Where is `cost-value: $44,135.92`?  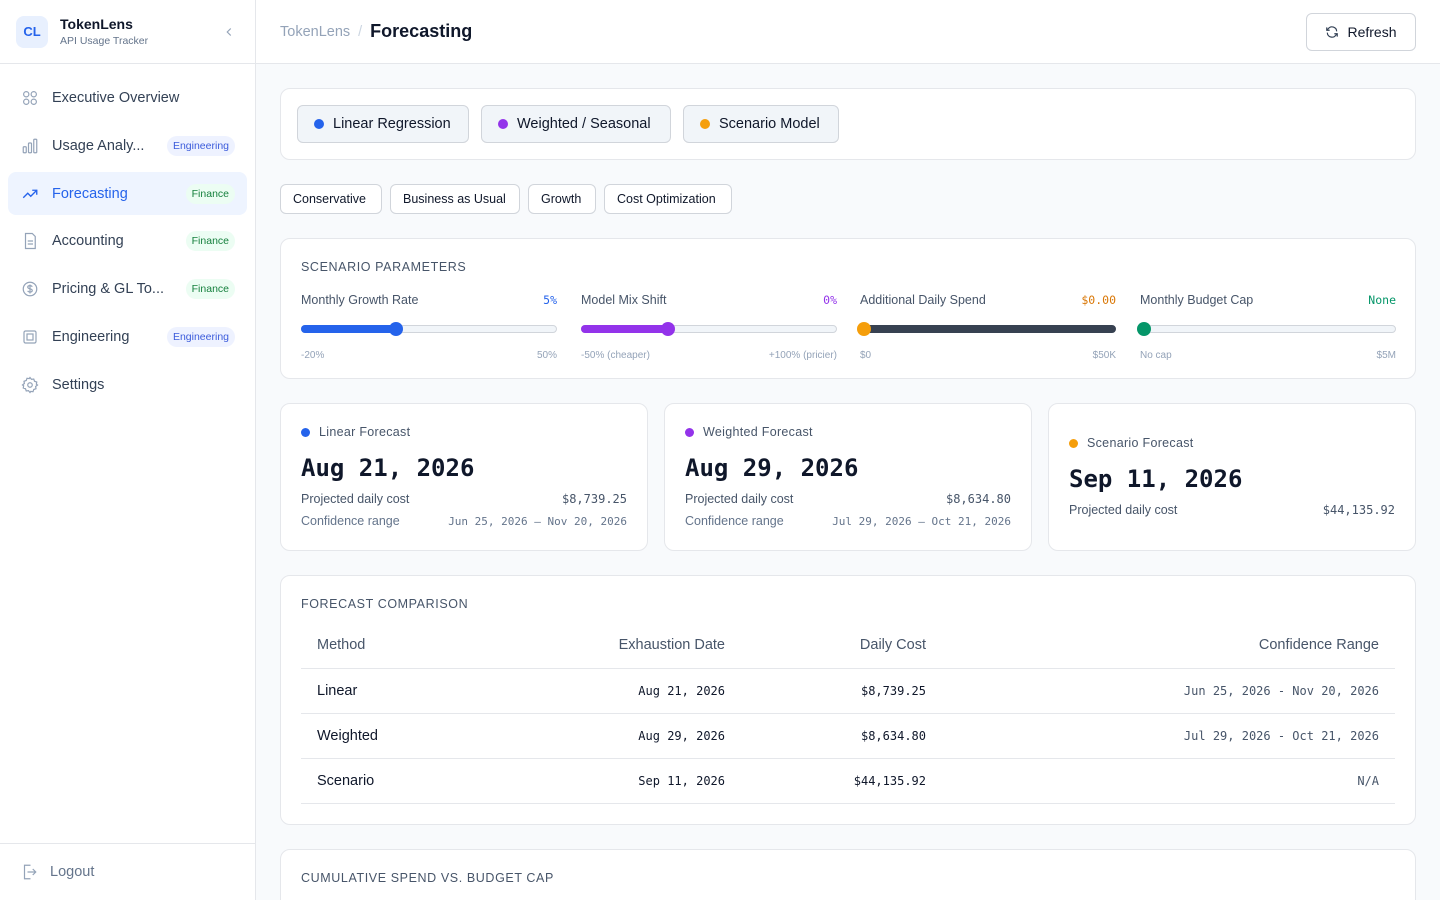 cost-value: $44,135.92 is located at coordinates (1358, 510).